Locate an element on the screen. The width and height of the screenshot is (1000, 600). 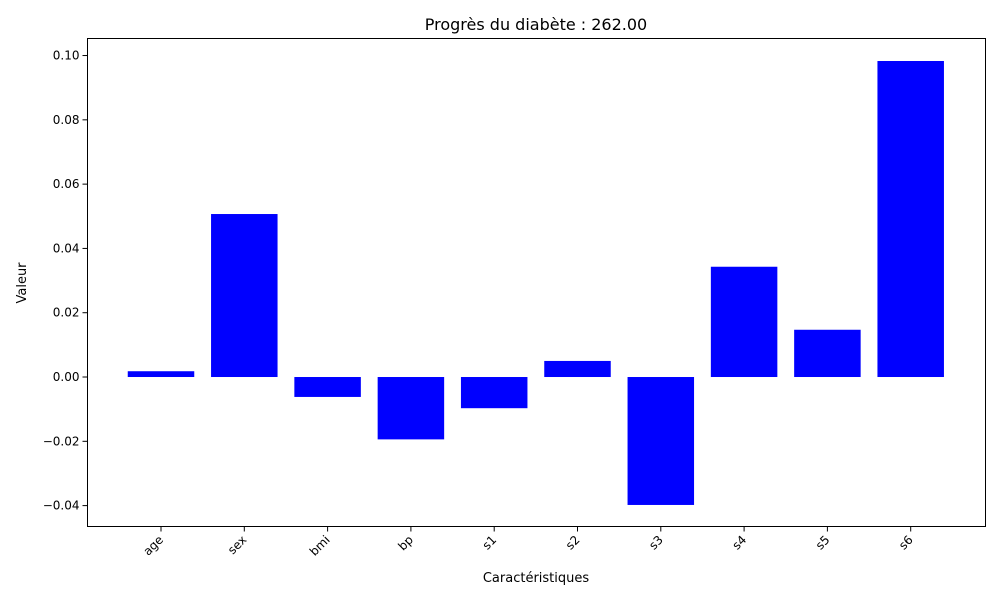
bar-s2 is located at coordinates (577, 369).